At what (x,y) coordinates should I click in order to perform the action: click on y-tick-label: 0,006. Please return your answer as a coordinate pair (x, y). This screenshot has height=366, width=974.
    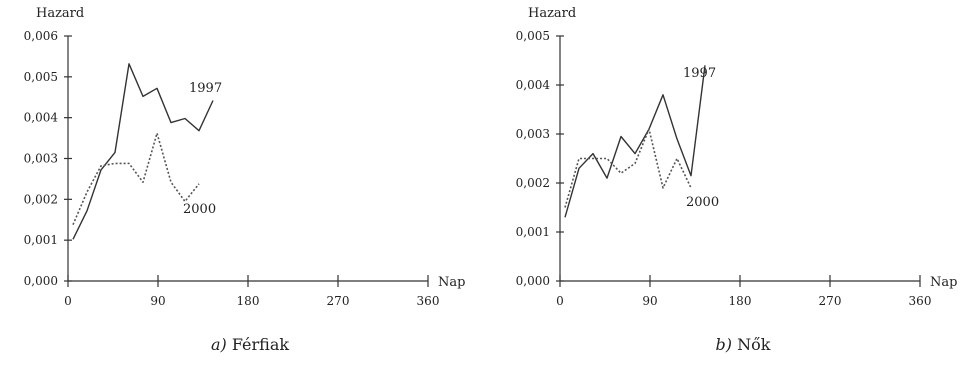
    Looking at the image, I should click on (41, 36).